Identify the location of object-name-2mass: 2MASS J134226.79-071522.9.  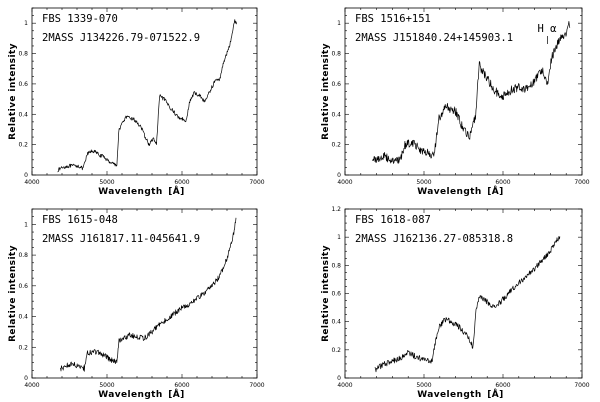
(121, 38).